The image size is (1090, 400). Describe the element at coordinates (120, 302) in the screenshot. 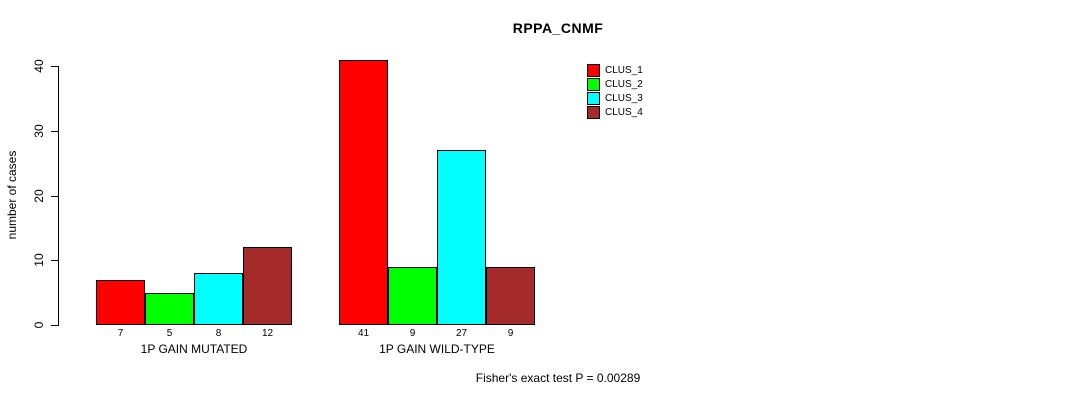

I see `bar-clus_1-group1` at that location.